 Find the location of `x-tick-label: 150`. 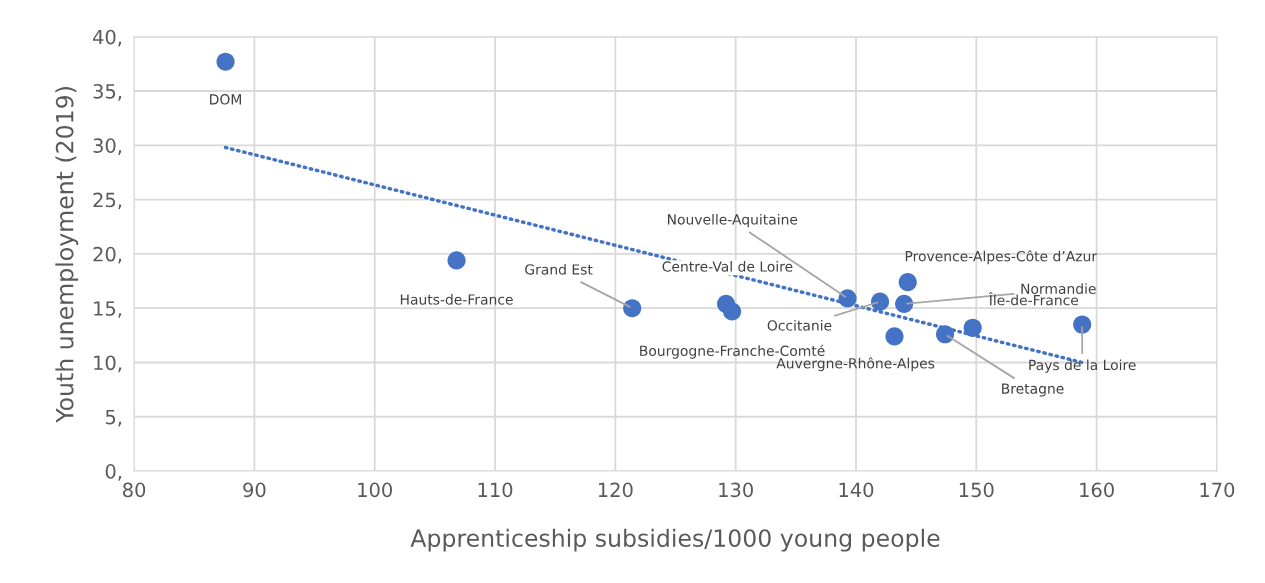

x-tick-label: 150 is located at coordinates (976, 490).